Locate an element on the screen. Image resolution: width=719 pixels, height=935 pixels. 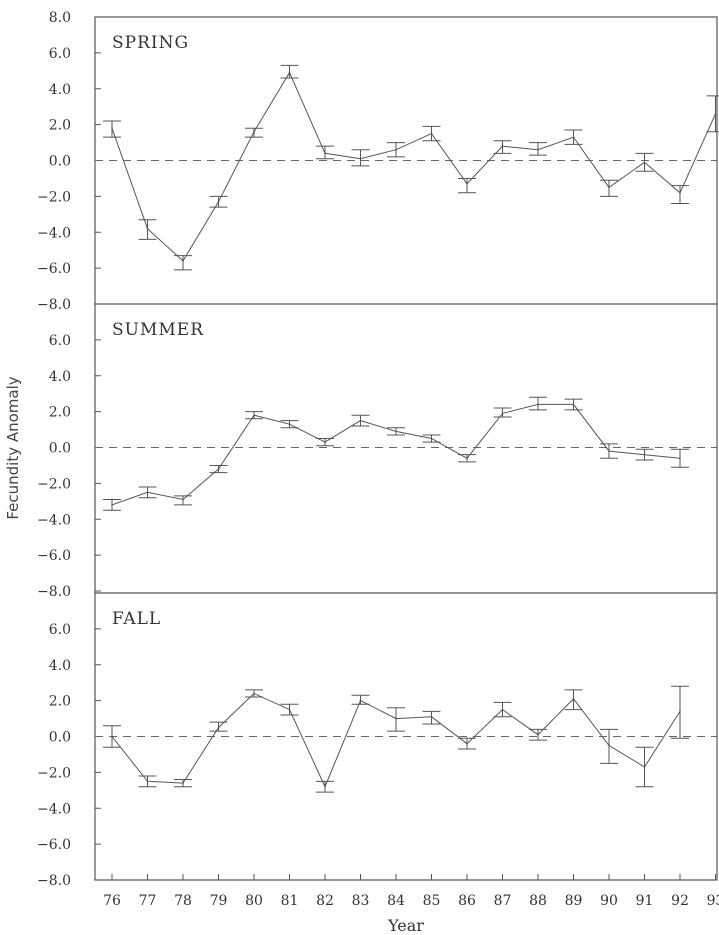
x-tick-label: 87 is located at coordinates (503, 901).